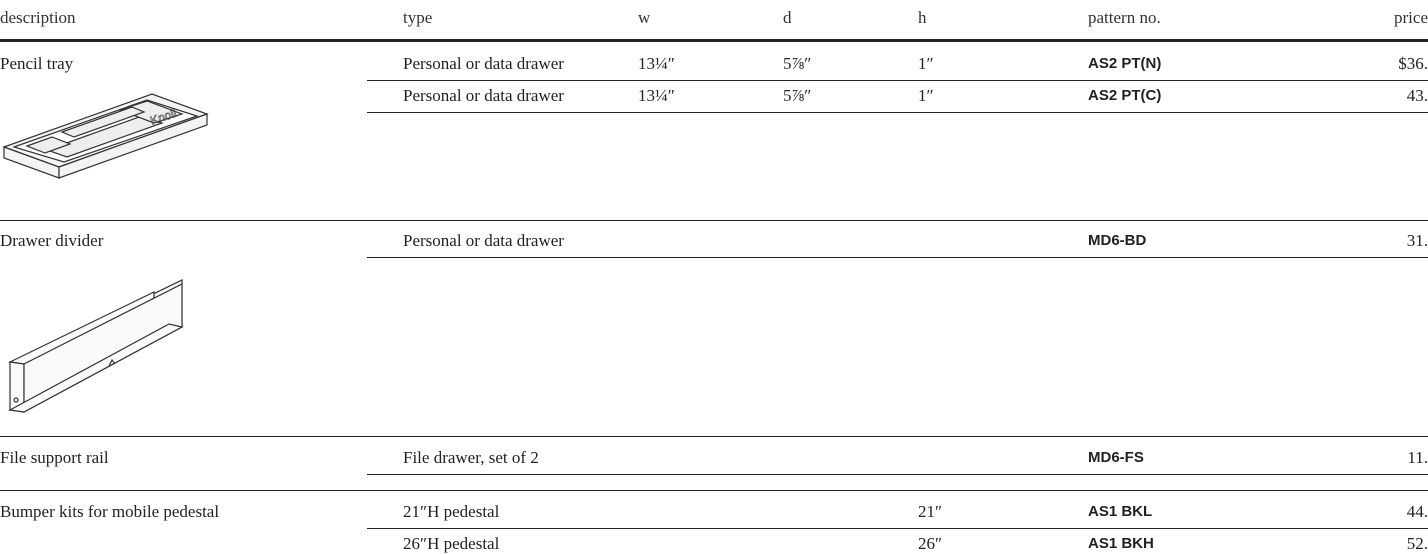 This screenshot has height=554, width=1428. I want to click on cell-h: 21″, so click(930, 511).